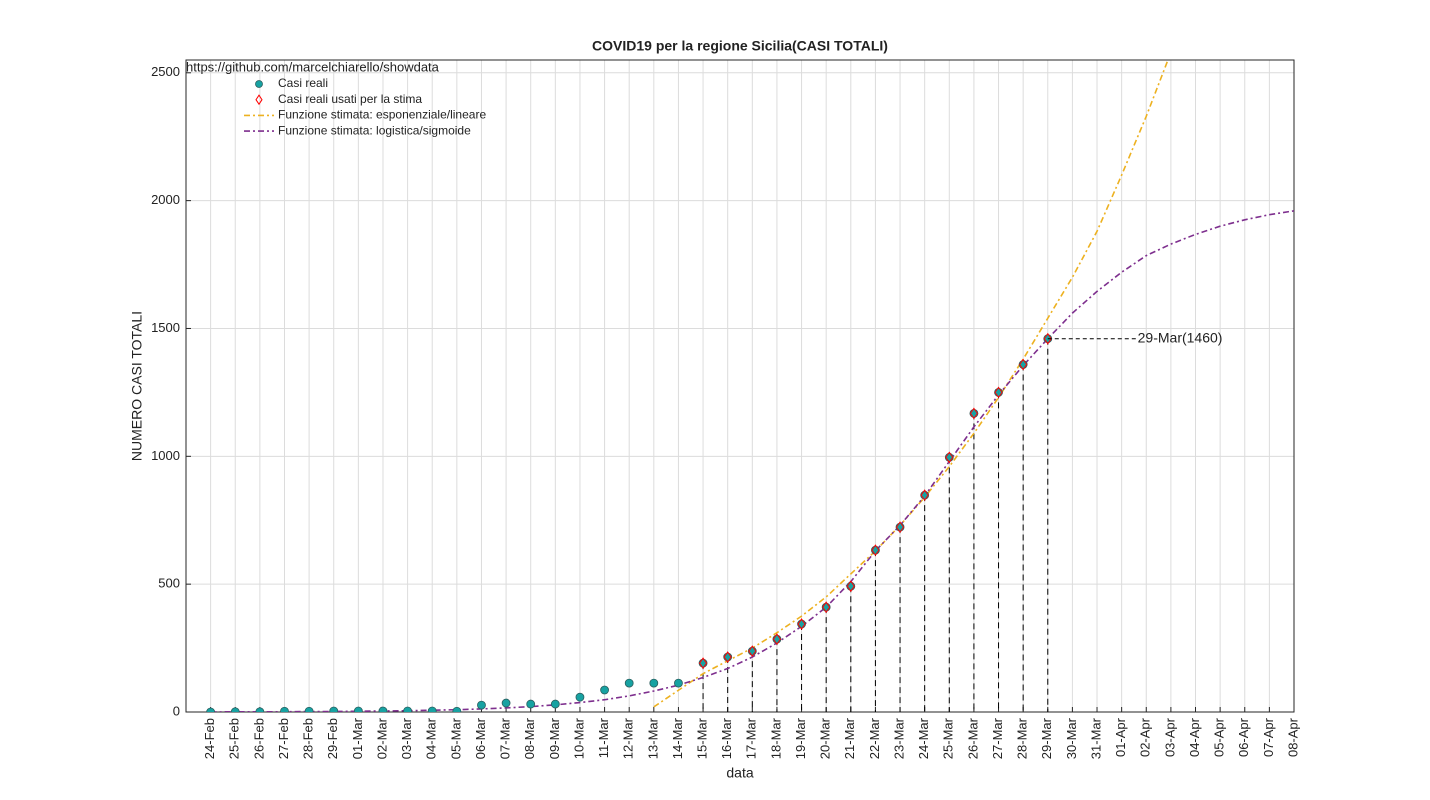 The width and height of the screenshot is (1430, 800). Describe the element at coordinates (726, 738) in the screenshot. I see `x-tick-label: 16-Mar` at that location.